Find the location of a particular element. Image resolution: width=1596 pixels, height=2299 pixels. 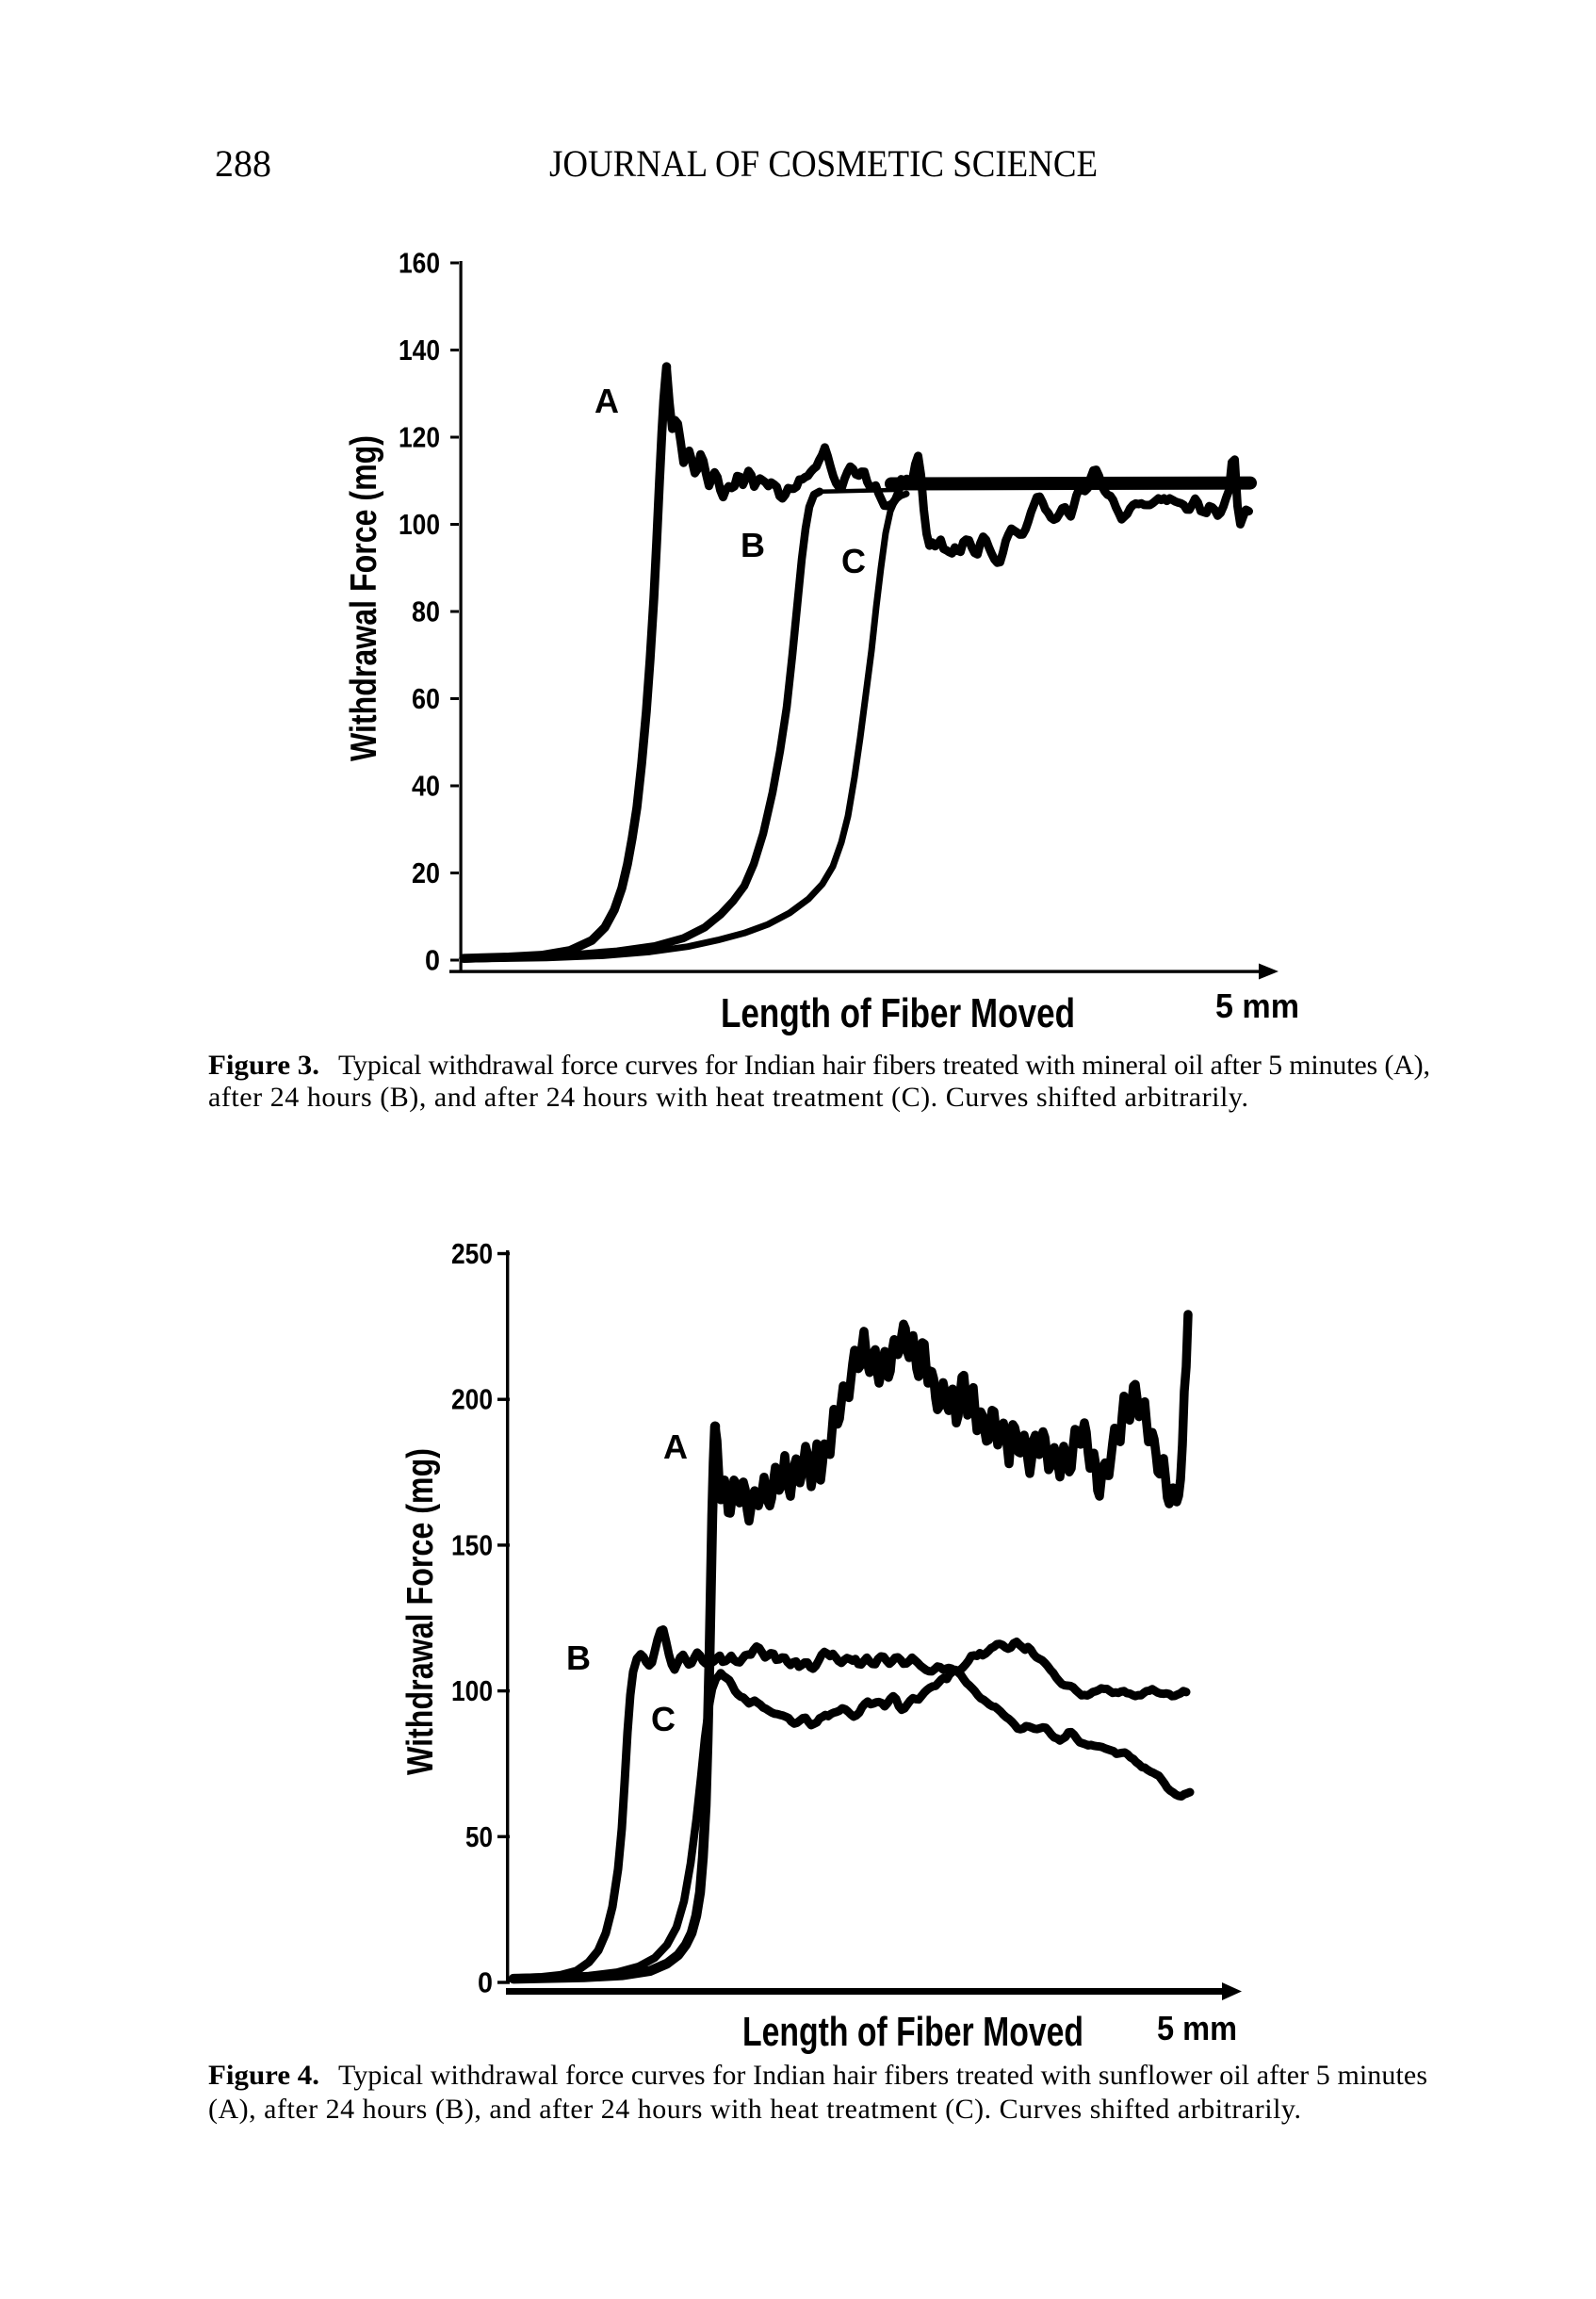

svg-text: 120 is located at coordinates (419, 438).